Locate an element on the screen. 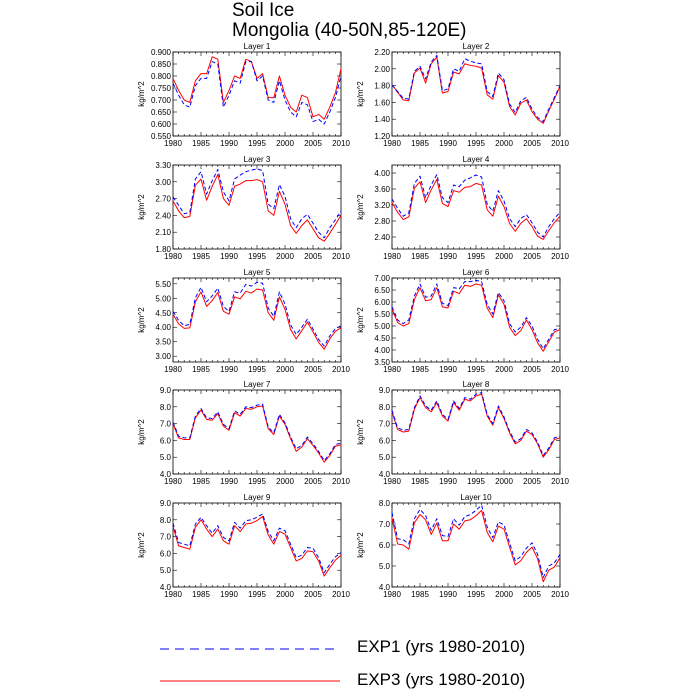  panel-title: Layer 5 is located at coordinates (257, 272).